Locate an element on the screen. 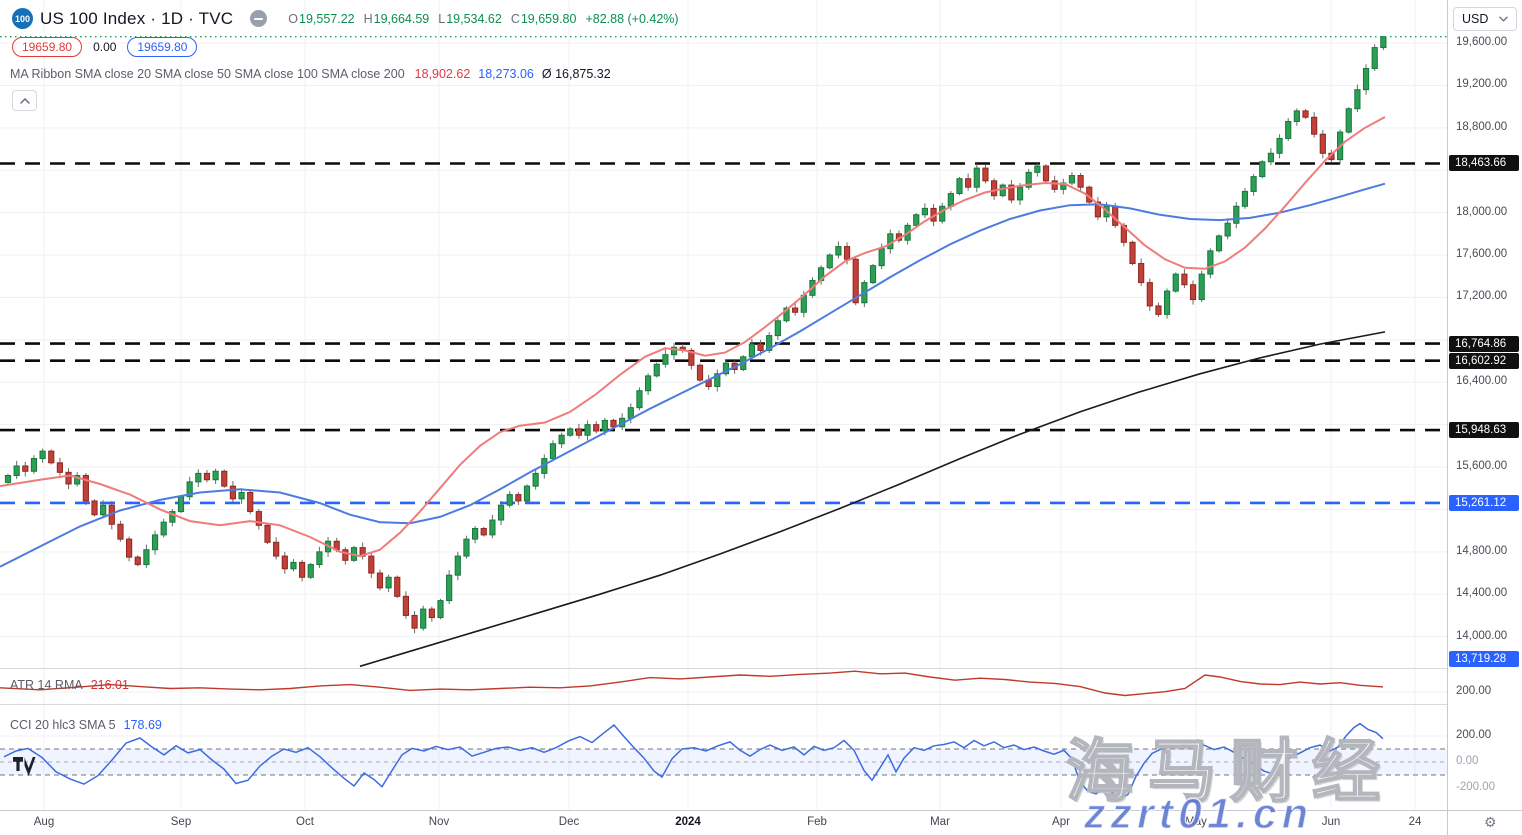 The height and width of the screenshot is (835, 1522). buy-price-button: 19659.80 is located at coordinates (162, 47).